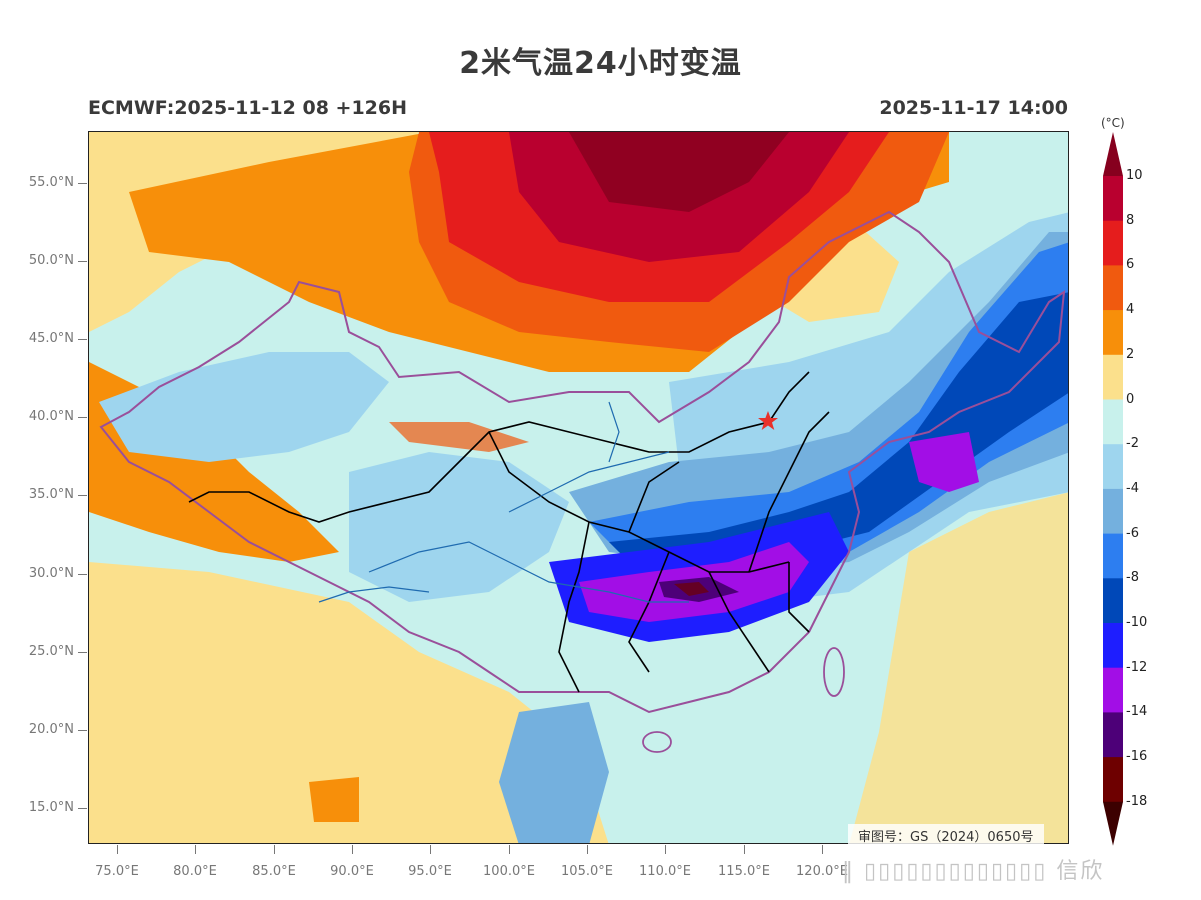 This screenshot has width=1201, height=900. I want to click on lon-label-95: 95.0°E, so click(430, 871).